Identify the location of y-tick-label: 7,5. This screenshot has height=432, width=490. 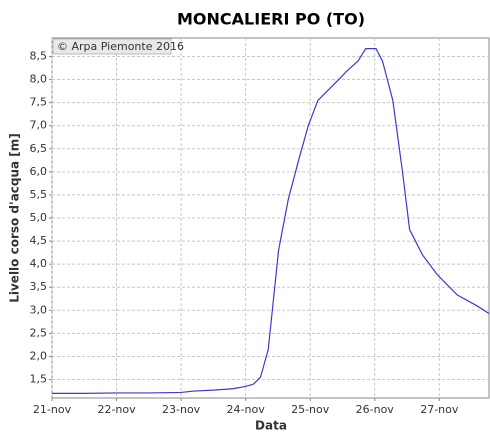
(39, 102).